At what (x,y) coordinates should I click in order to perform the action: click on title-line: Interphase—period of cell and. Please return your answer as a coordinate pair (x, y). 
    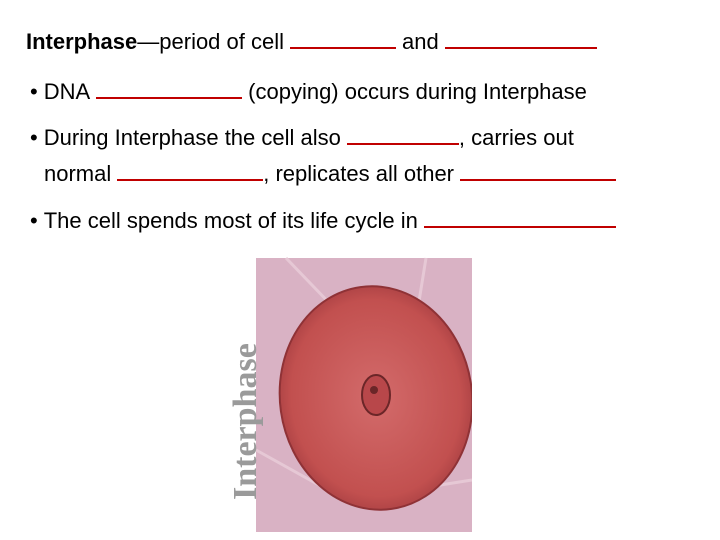
    Looking at the image, I should click on (314, 42).